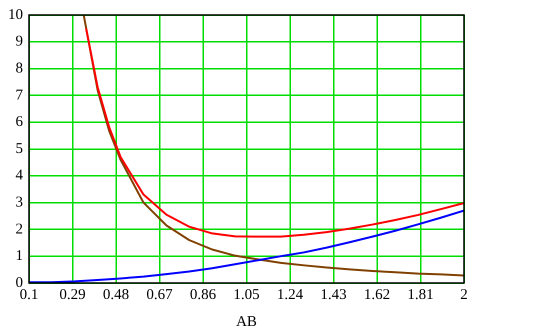 The height and width of the screenshot is (335, 539). What do you see at coordinates (333, 294) in the screenshot?
I see `x-tick-label: 1.43` at bounding box center [333, 294].